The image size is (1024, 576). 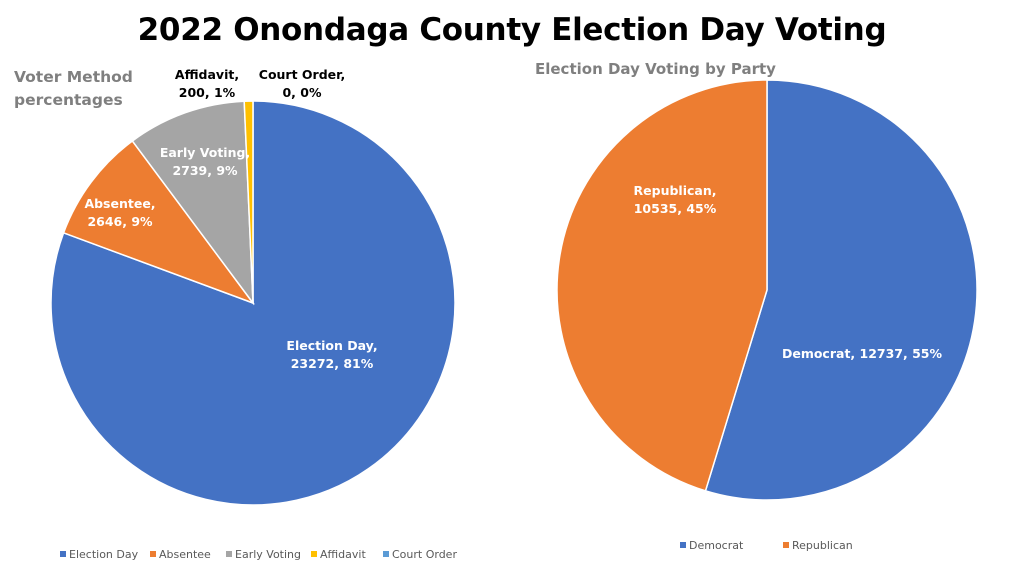 What do you see at coordinates (185, 554) in the screenshot?
I see `legend-label: Absentee` at bounding box center [185, 554].